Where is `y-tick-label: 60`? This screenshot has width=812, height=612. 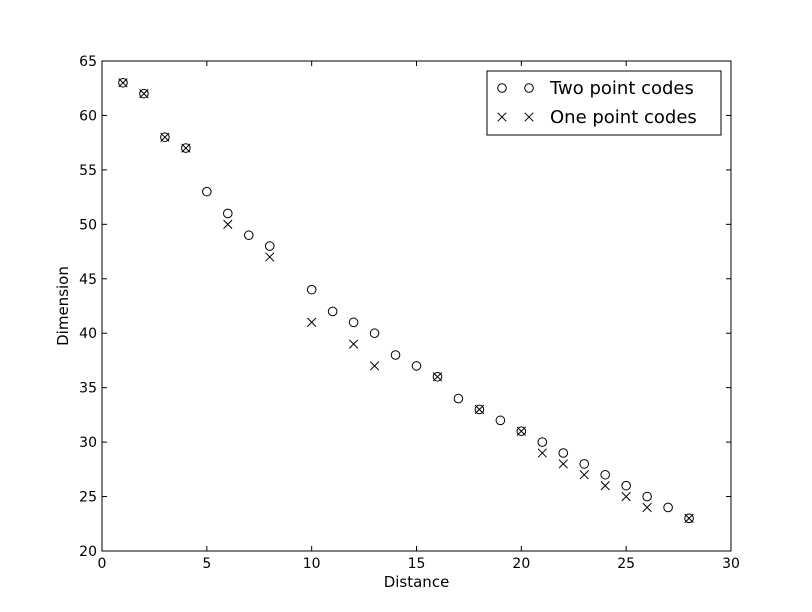
y-tick-label: 60 is located at coordinates (88, 116).